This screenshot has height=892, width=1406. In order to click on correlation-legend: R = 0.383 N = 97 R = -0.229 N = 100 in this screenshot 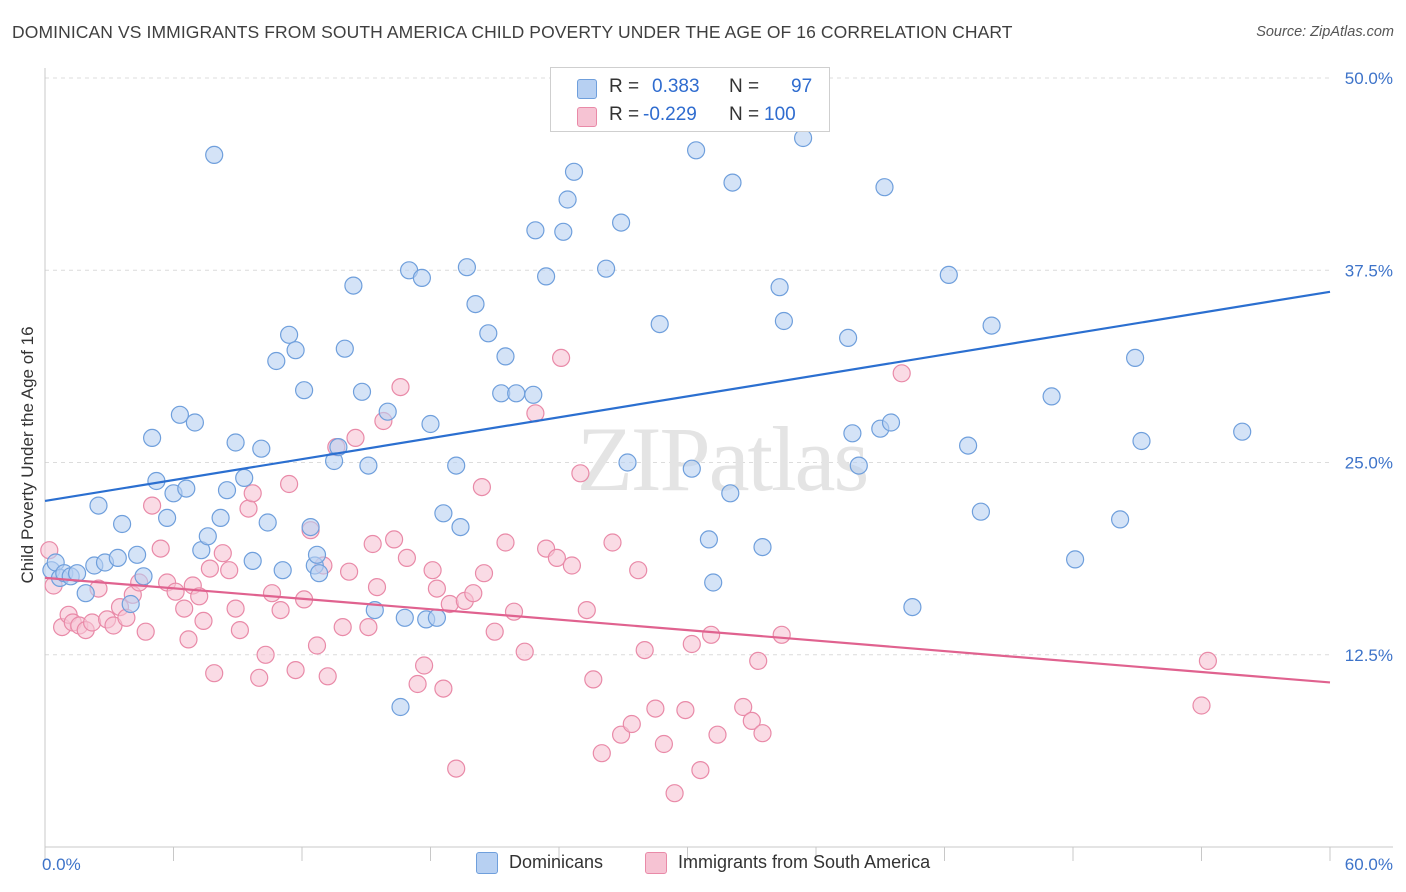, I will do `click(690, 99)`.